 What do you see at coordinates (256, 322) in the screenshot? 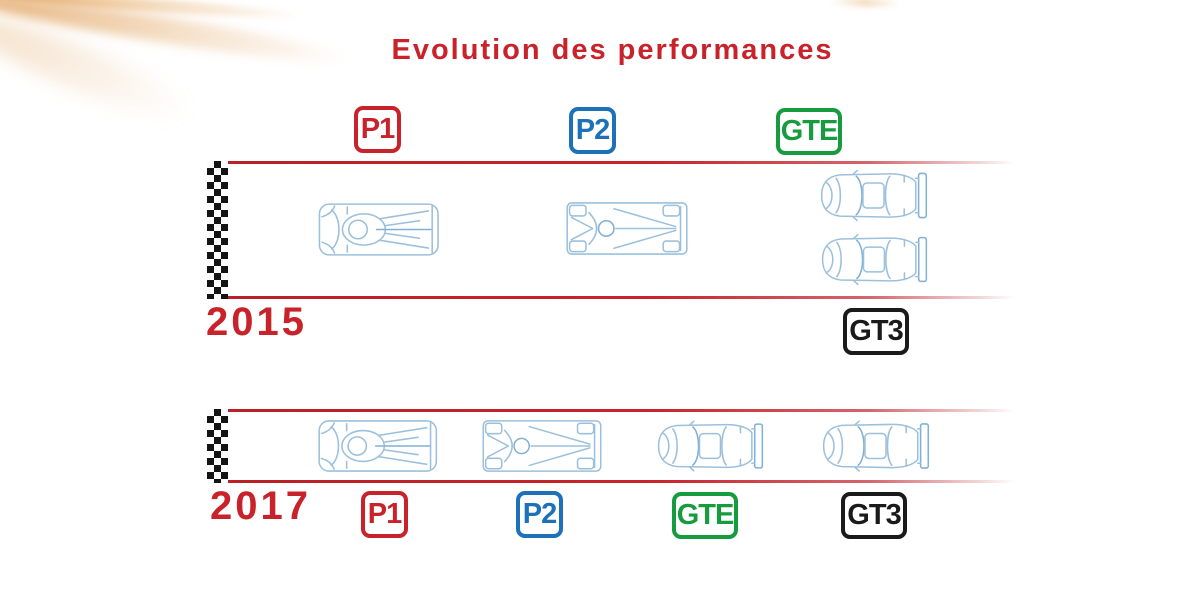
I see `year-label-2015: 2015` at bounding box center [256, 322].